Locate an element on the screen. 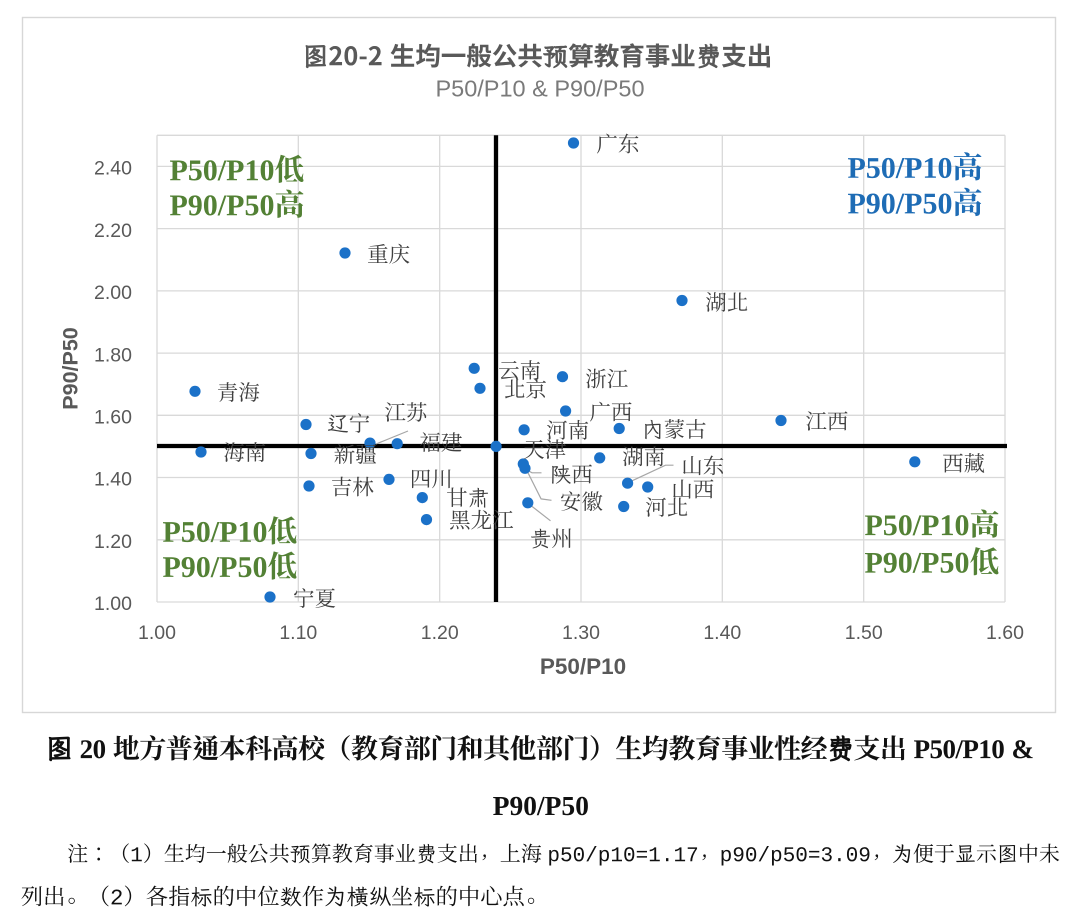 The height and width of the screenshot is (917, 1080). svg-text: P90/P50 is located at coordinates (70, 368).